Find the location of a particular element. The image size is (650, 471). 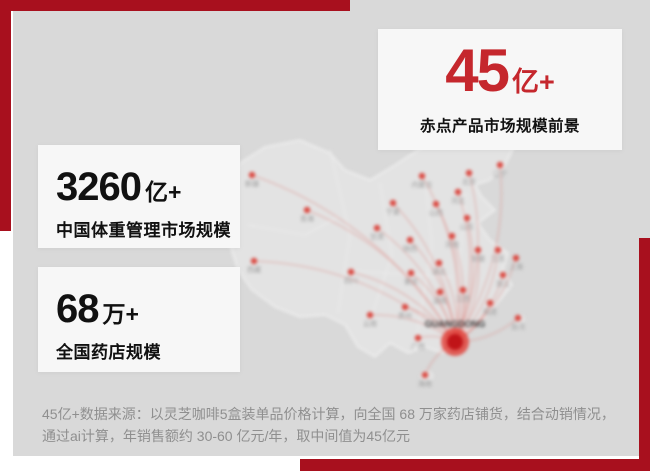

pharmacy-unit: 万+ is located at coordinates (120, 314).